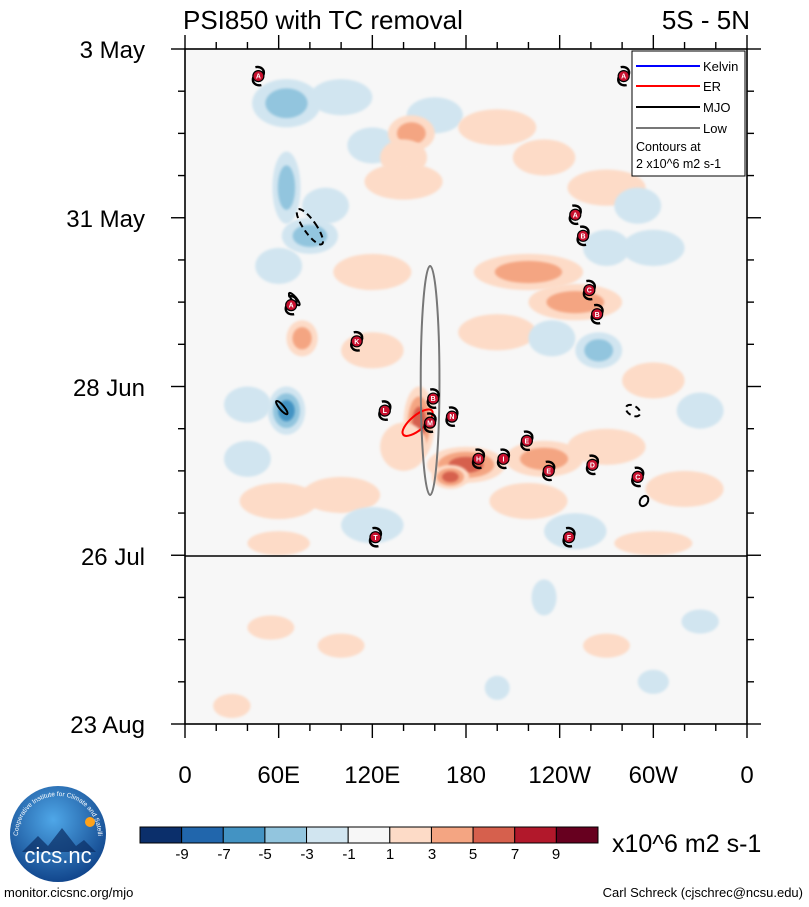 Image resolution: width=809 pixels, height=907 pixels. What do you see at coordinates (559, 775) in the screenshot?
I see `x-tick-label: 120W` at bounding box center [559, 775].